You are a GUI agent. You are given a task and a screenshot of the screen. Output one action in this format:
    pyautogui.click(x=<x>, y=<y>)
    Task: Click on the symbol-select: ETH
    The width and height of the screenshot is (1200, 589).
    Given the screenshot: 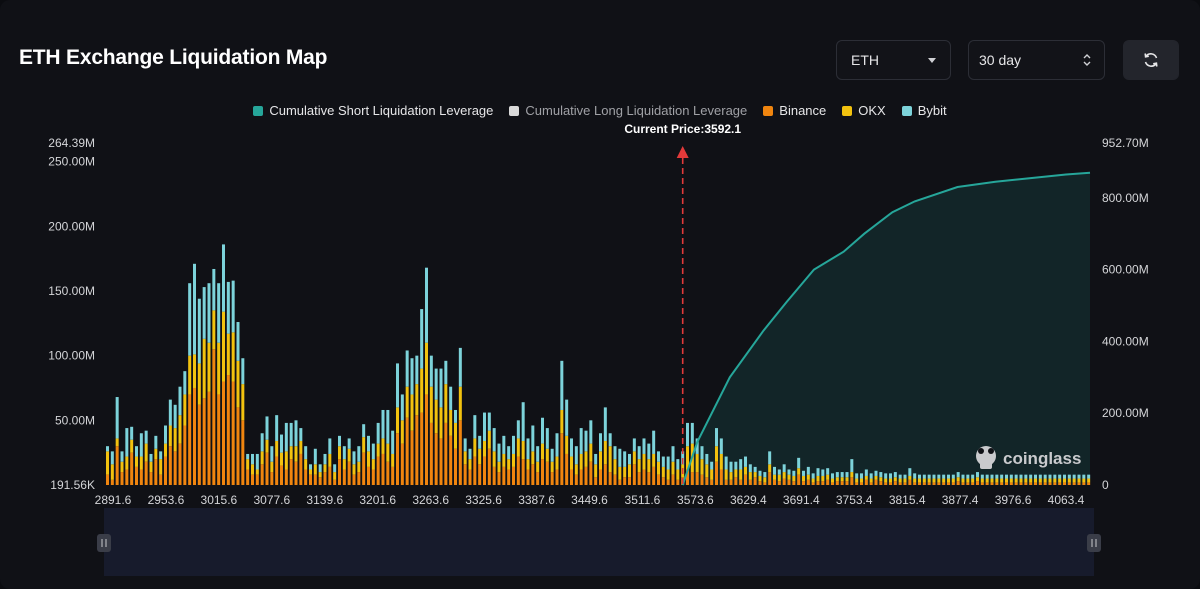 What is the action you would take?
    pyautogui.click(x=893, y=60)
    